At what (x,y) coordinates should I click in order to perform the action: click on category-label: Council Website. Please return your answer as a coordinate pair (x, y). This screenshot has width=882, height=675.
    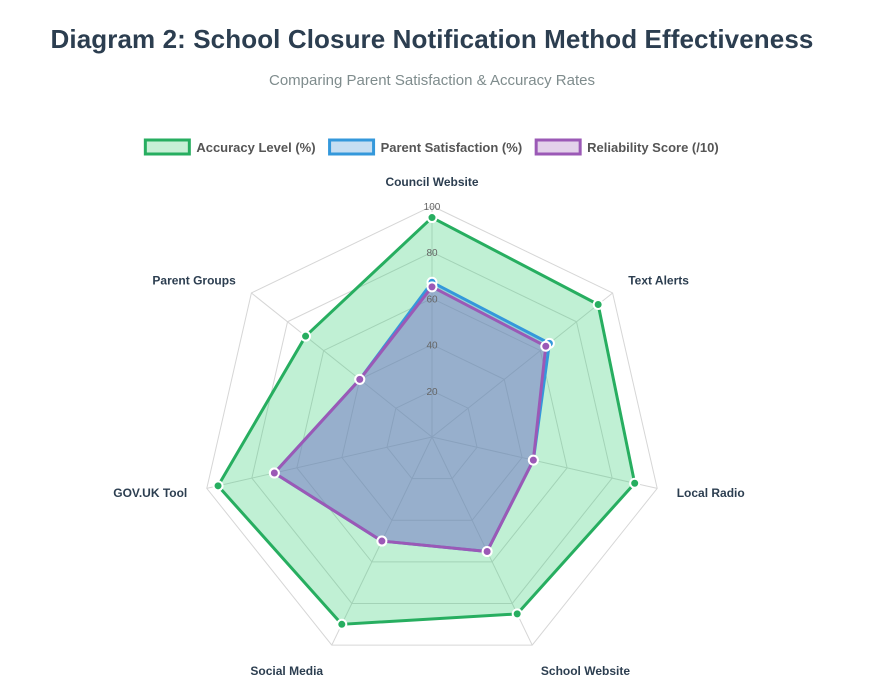
    Looking at the image, I should click on (431, 182).